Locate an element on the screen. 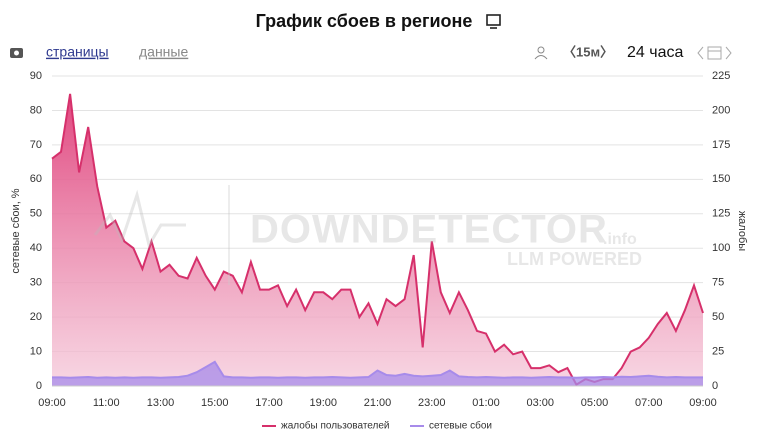 This screenshot has width=758, height=443. x-tick-label: 15:00 is located at coordinates (215, 403).